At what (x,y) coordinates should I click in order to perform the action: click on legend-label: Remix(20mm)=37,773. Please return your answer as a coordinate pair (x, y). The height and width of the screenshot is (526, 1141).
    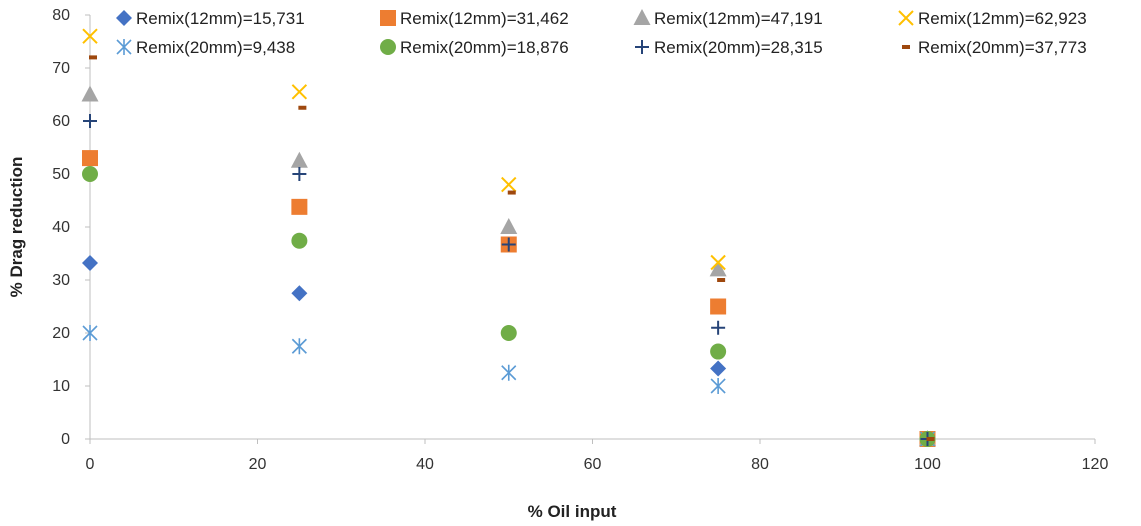
    Looking at the image, I should click on (1002, 47).